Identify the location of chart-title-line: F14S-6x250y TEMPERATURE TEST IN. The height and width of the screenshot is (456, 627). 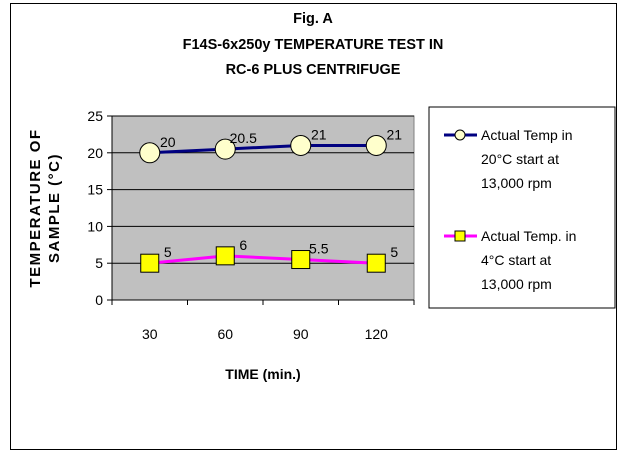
(313, 45).